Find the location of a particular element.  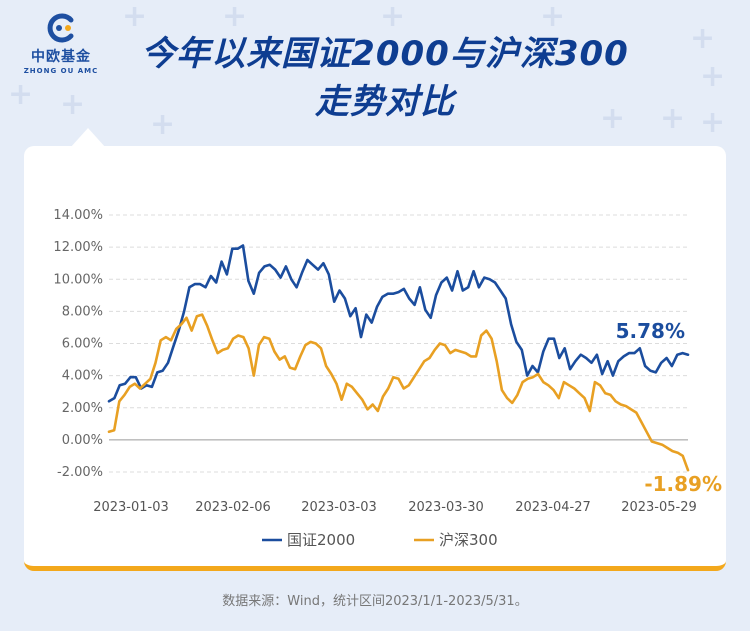

y-tick-label: 8.00% is located at coordinates (82, 311).